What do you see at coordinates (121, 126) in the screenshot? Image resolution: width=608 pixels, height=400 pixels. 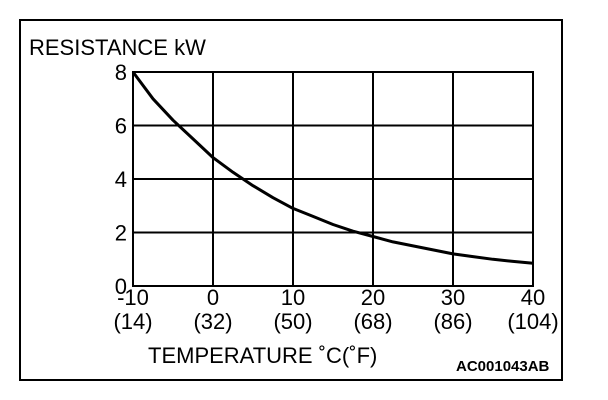 I see `y-tick-label: 6` at bounding box center [121, 126].